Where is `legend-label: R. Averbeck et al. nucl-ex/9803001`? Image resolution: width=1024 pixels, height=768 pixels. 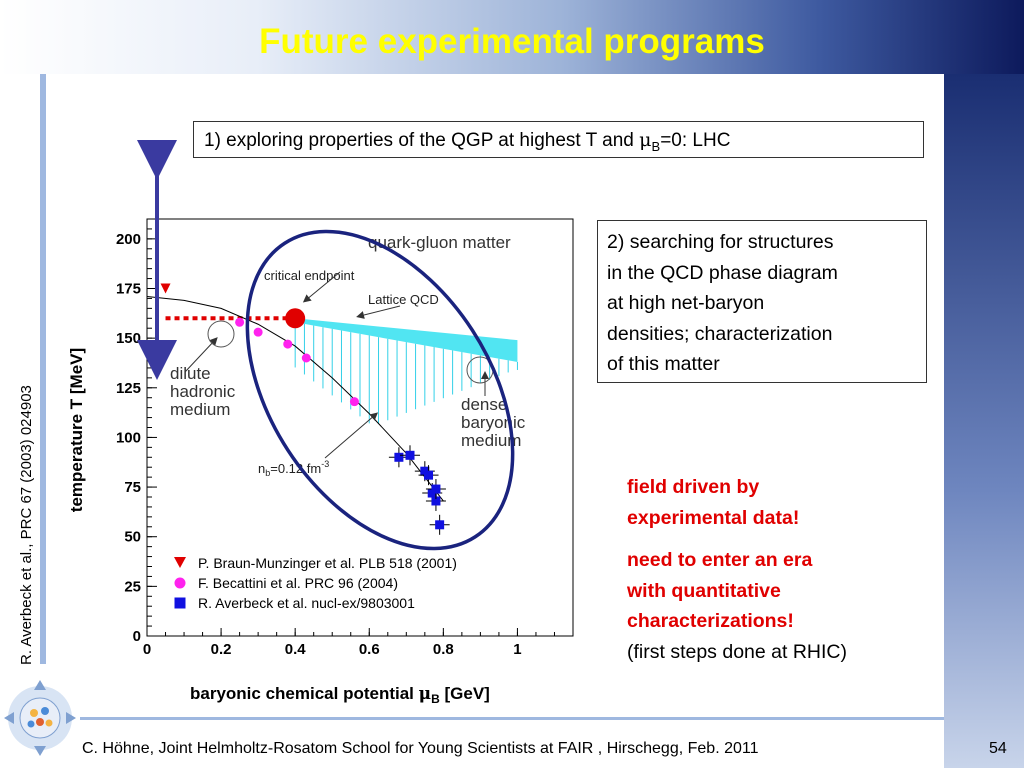 legend-label: R. Averbeck et al. nucl-ex/9803001 is located at coordinates (306, 603).